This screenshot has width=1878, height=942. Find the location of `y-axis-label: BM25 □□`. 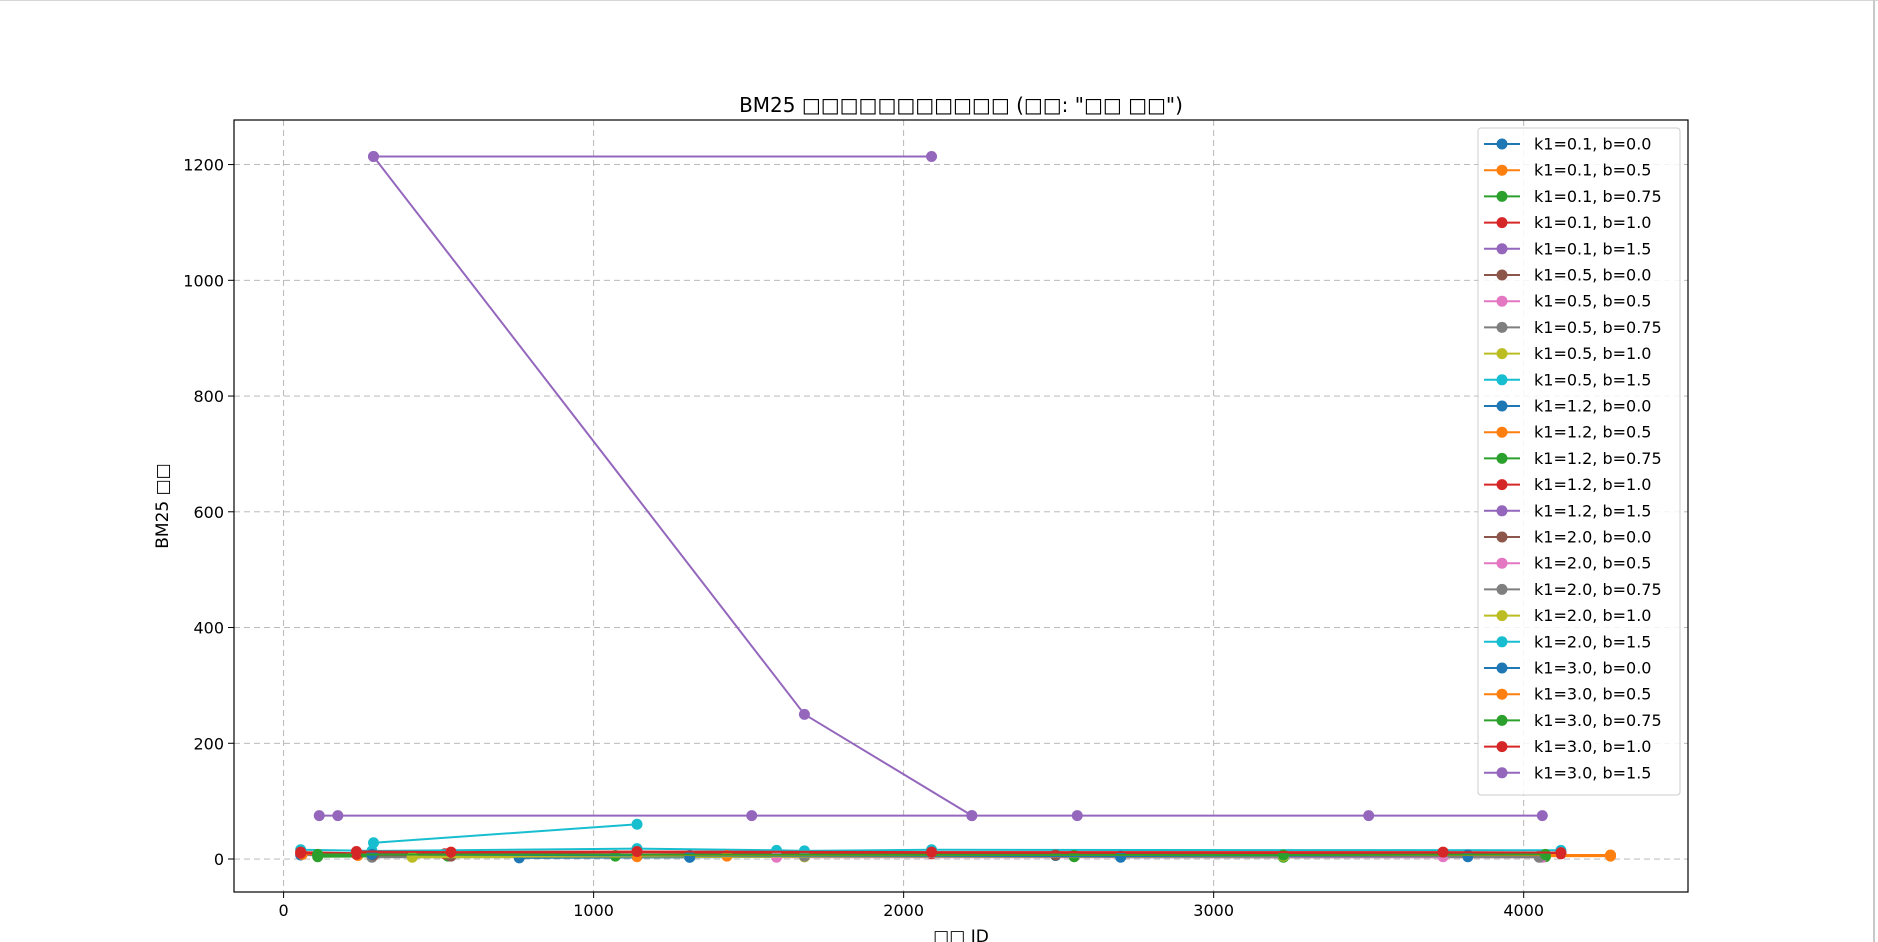

y-axis-label: BM25 □□ is located at coordinates (163, 506).